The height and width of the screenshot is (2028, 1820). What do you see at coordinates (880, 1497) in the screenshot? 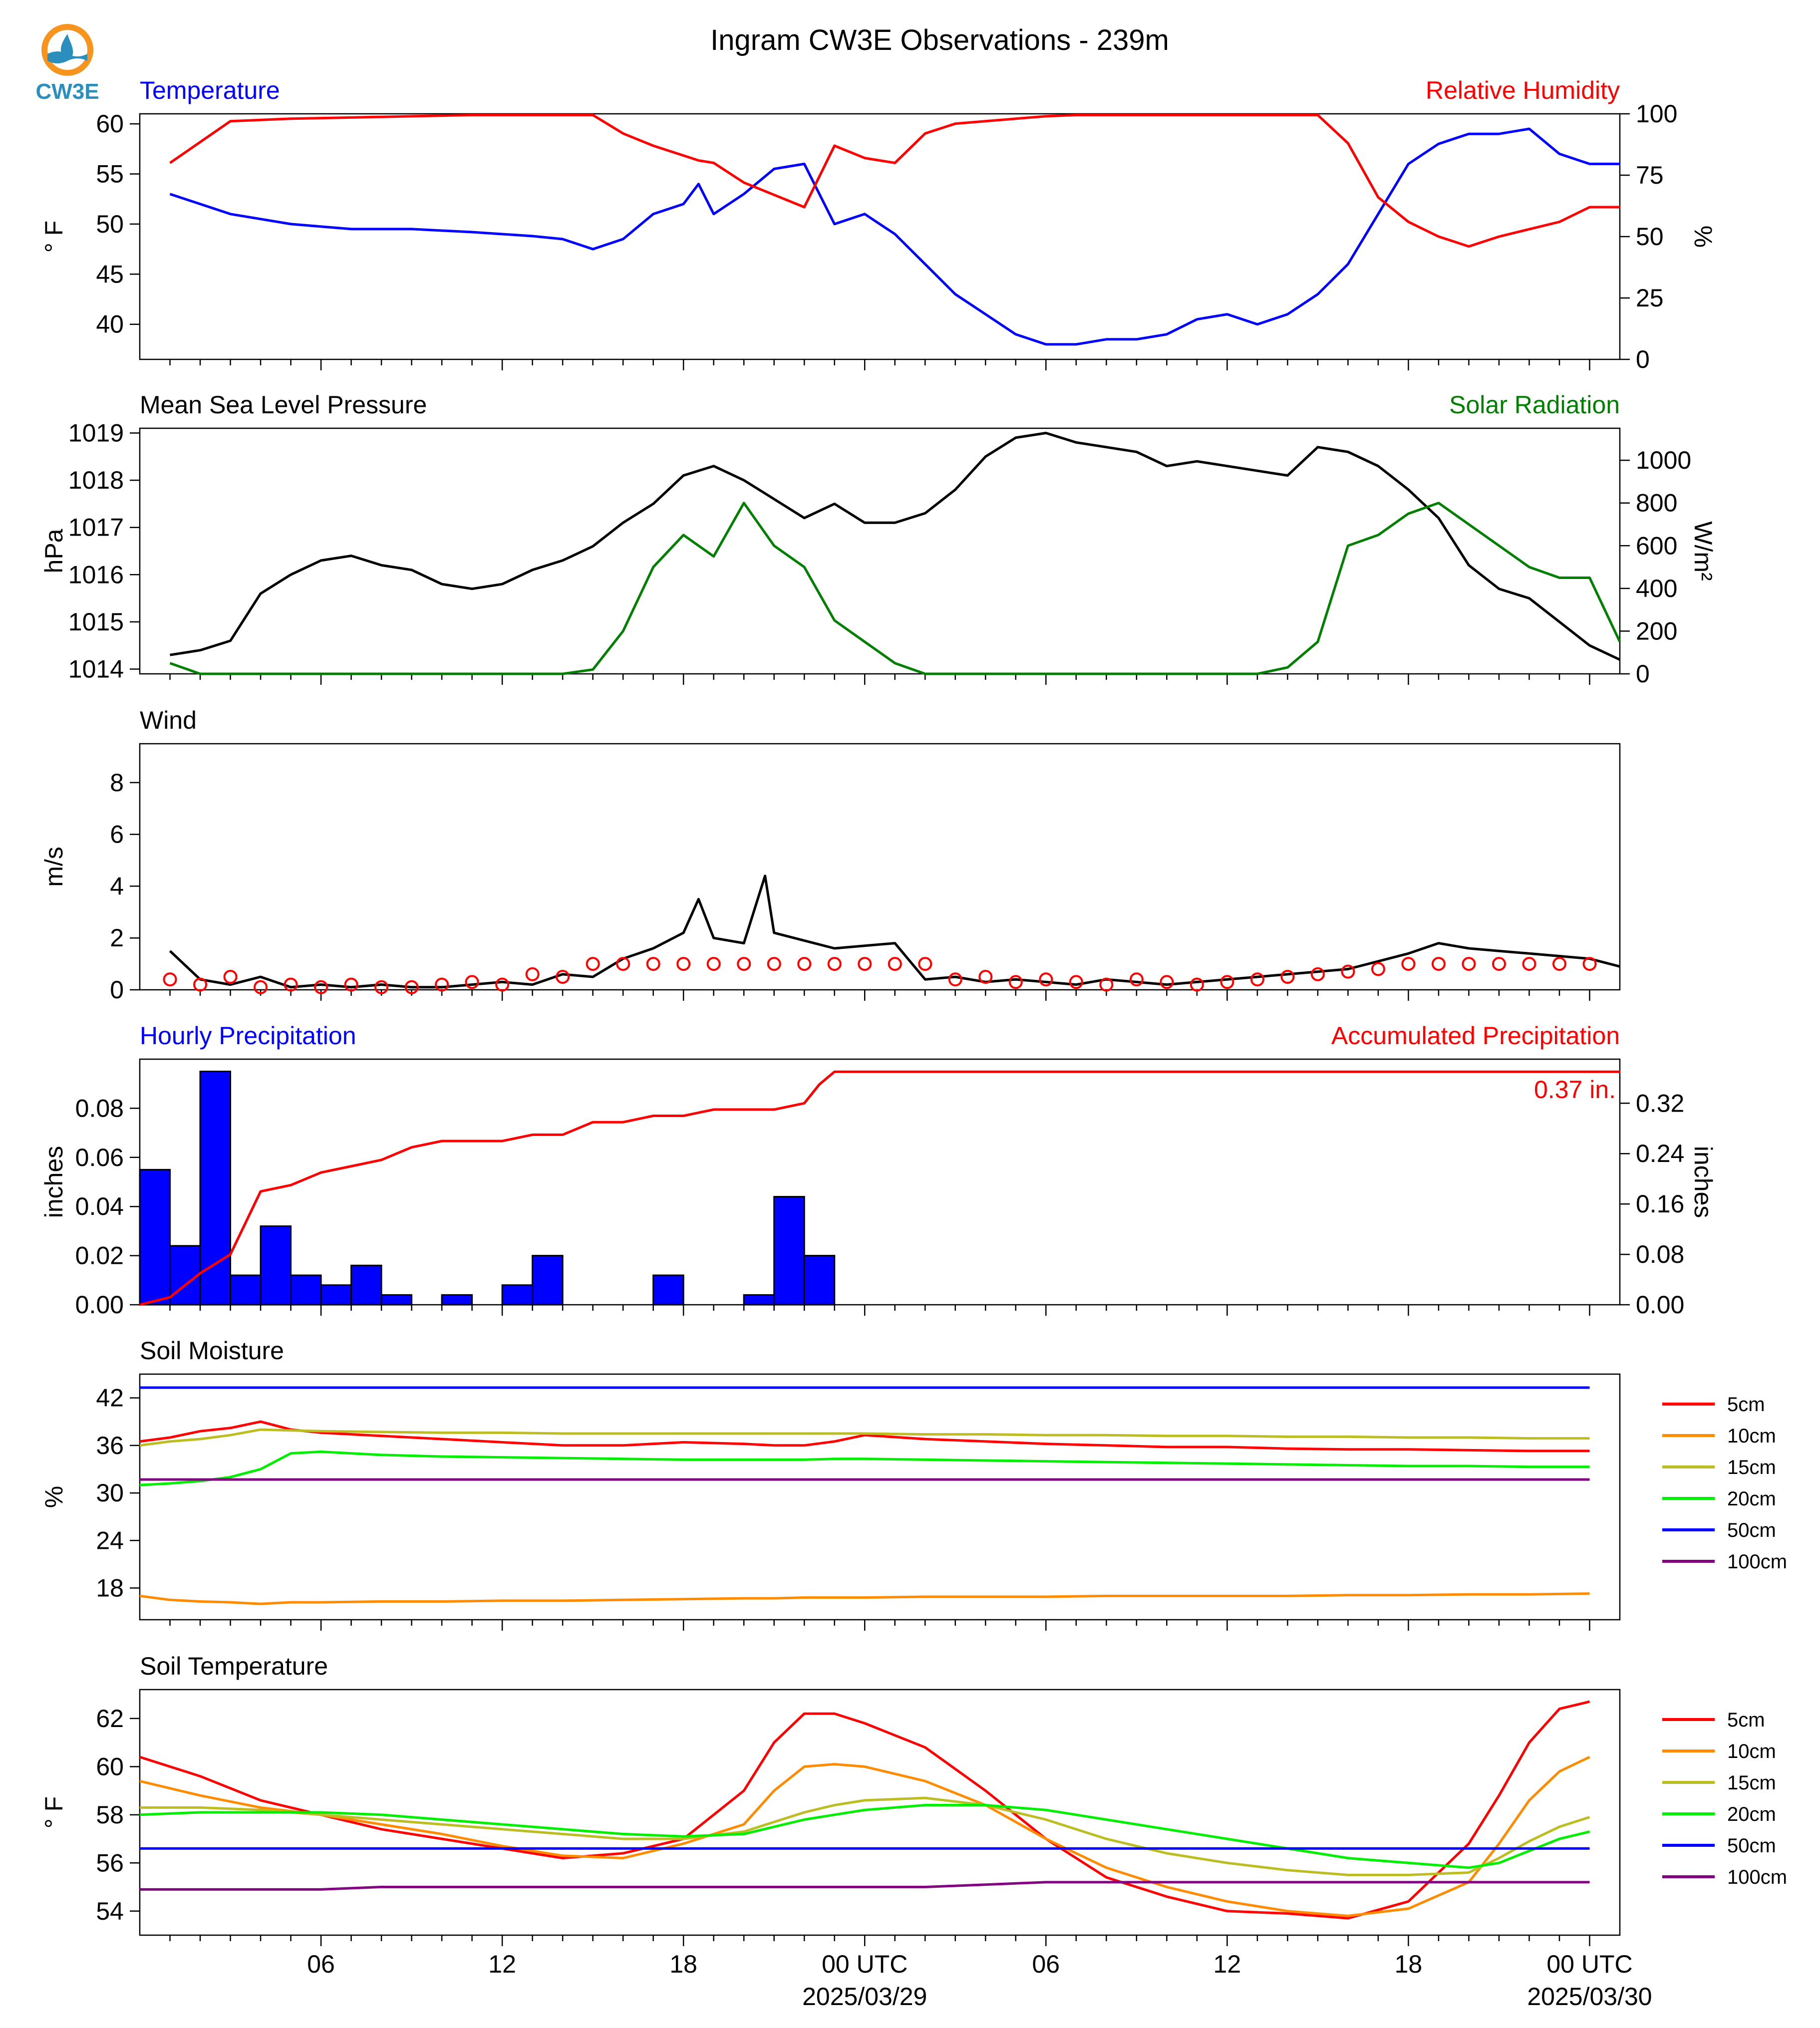
I see `panel-5-frame` at bounding box center [880, 1497].